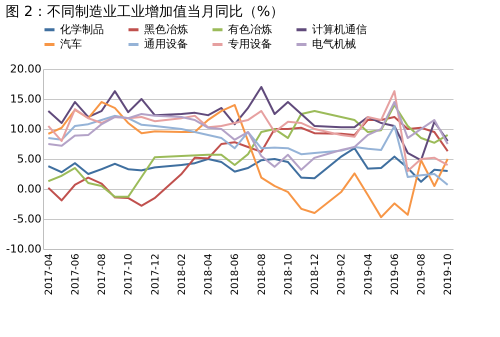  Describe the element at coordinates (334, 44) in the screenshot. I see `legend-label: 电气机械` at that location.